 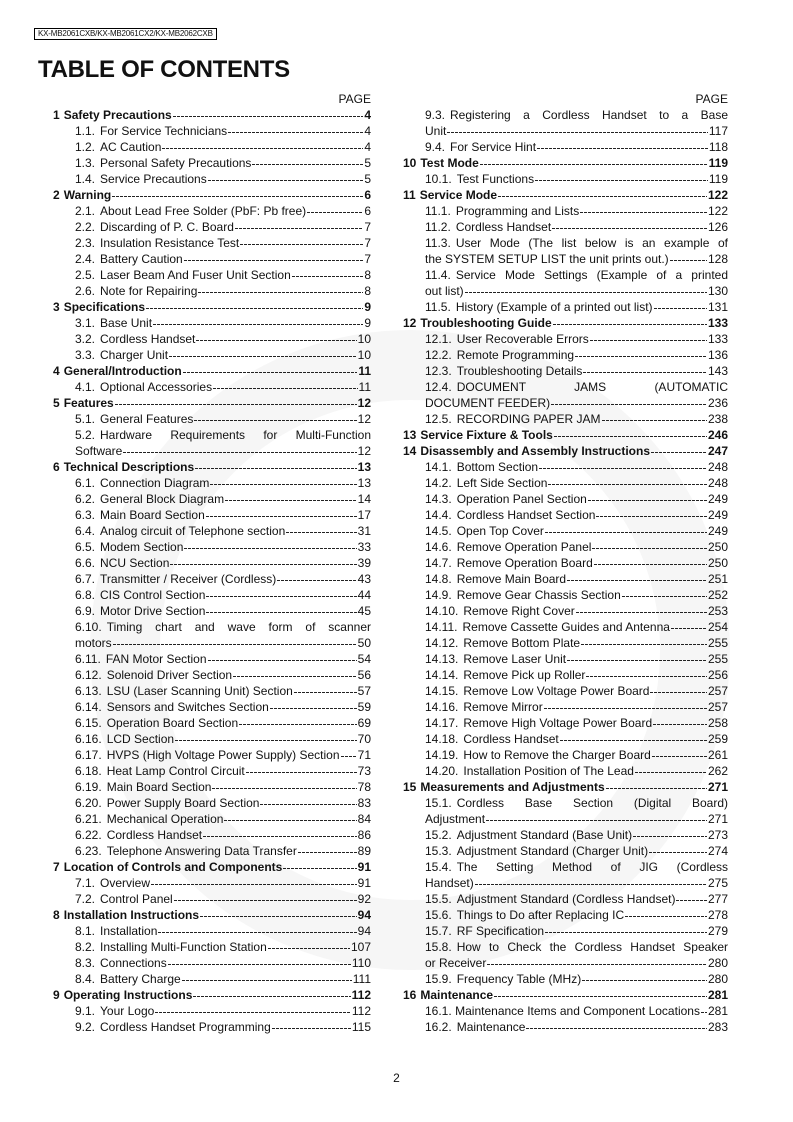 What do you see at coordinates (364, 595) in the screenshot?
I see `page-ref: 44` at bounding box center [364, 595].